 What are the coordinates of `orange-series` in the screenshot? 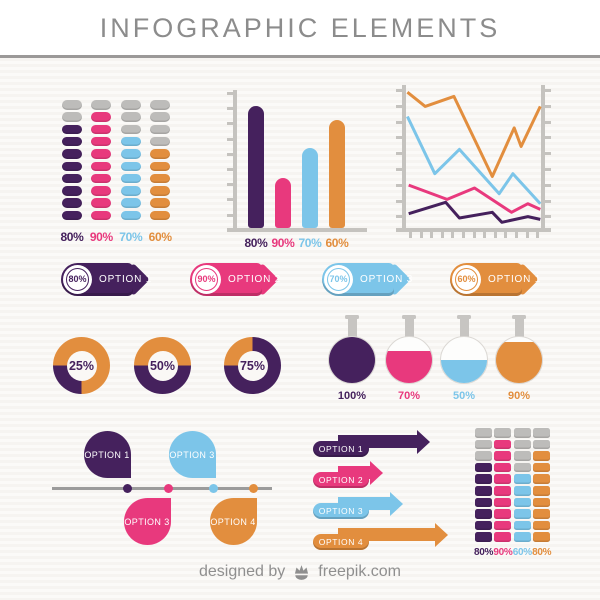 It's located at (473, 134).